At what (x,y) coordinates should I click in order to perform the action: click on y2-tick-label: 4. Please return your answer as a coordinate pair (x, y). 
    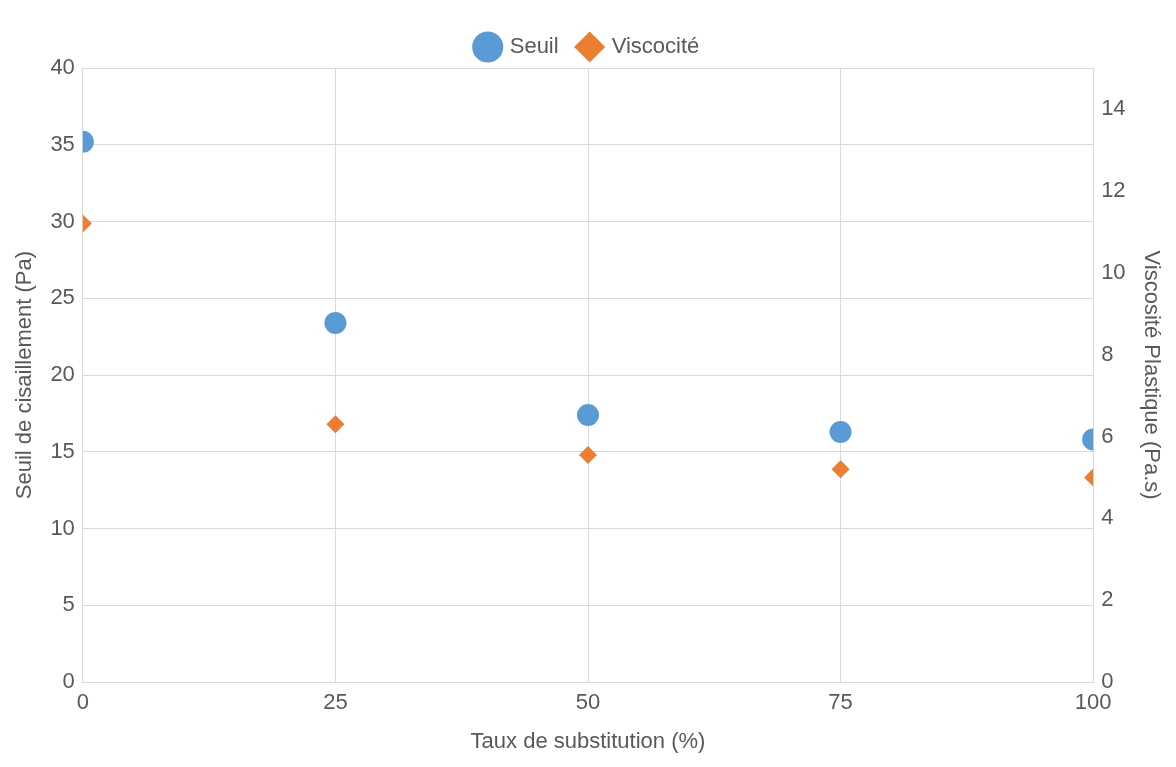
    Looking at the image, I should click on (1107, 517).